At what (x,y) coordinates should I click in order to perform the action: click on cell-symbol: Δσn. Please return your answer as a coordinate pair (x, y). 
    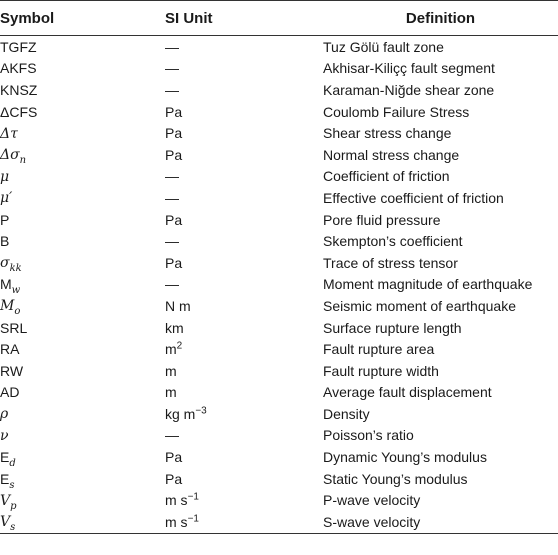
    Looking at the image, I should click on (82, 154).